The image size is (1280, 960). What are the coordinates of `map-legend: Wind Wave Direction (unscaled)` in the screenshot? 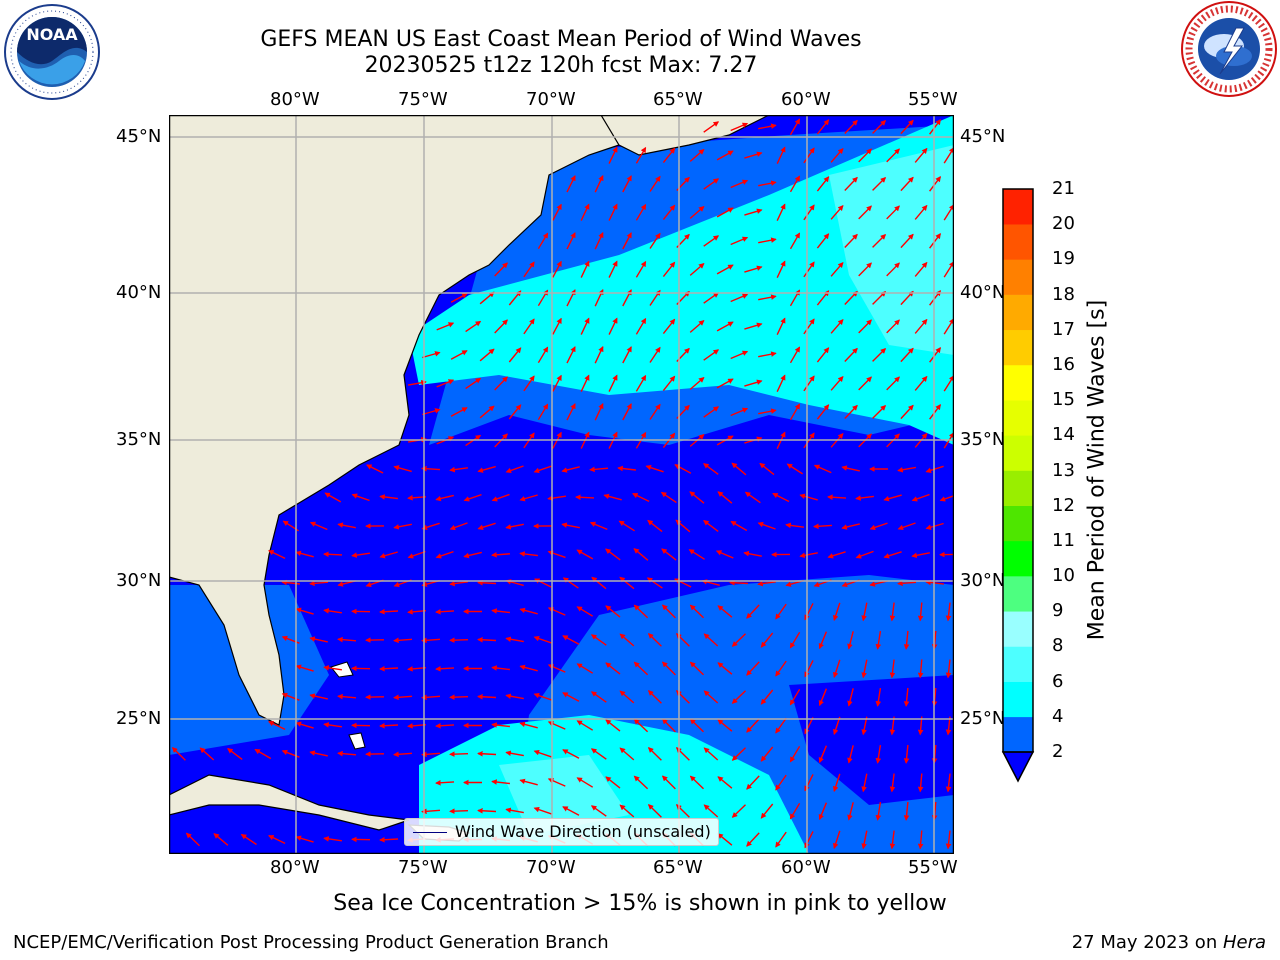 It's located at (561, 832).